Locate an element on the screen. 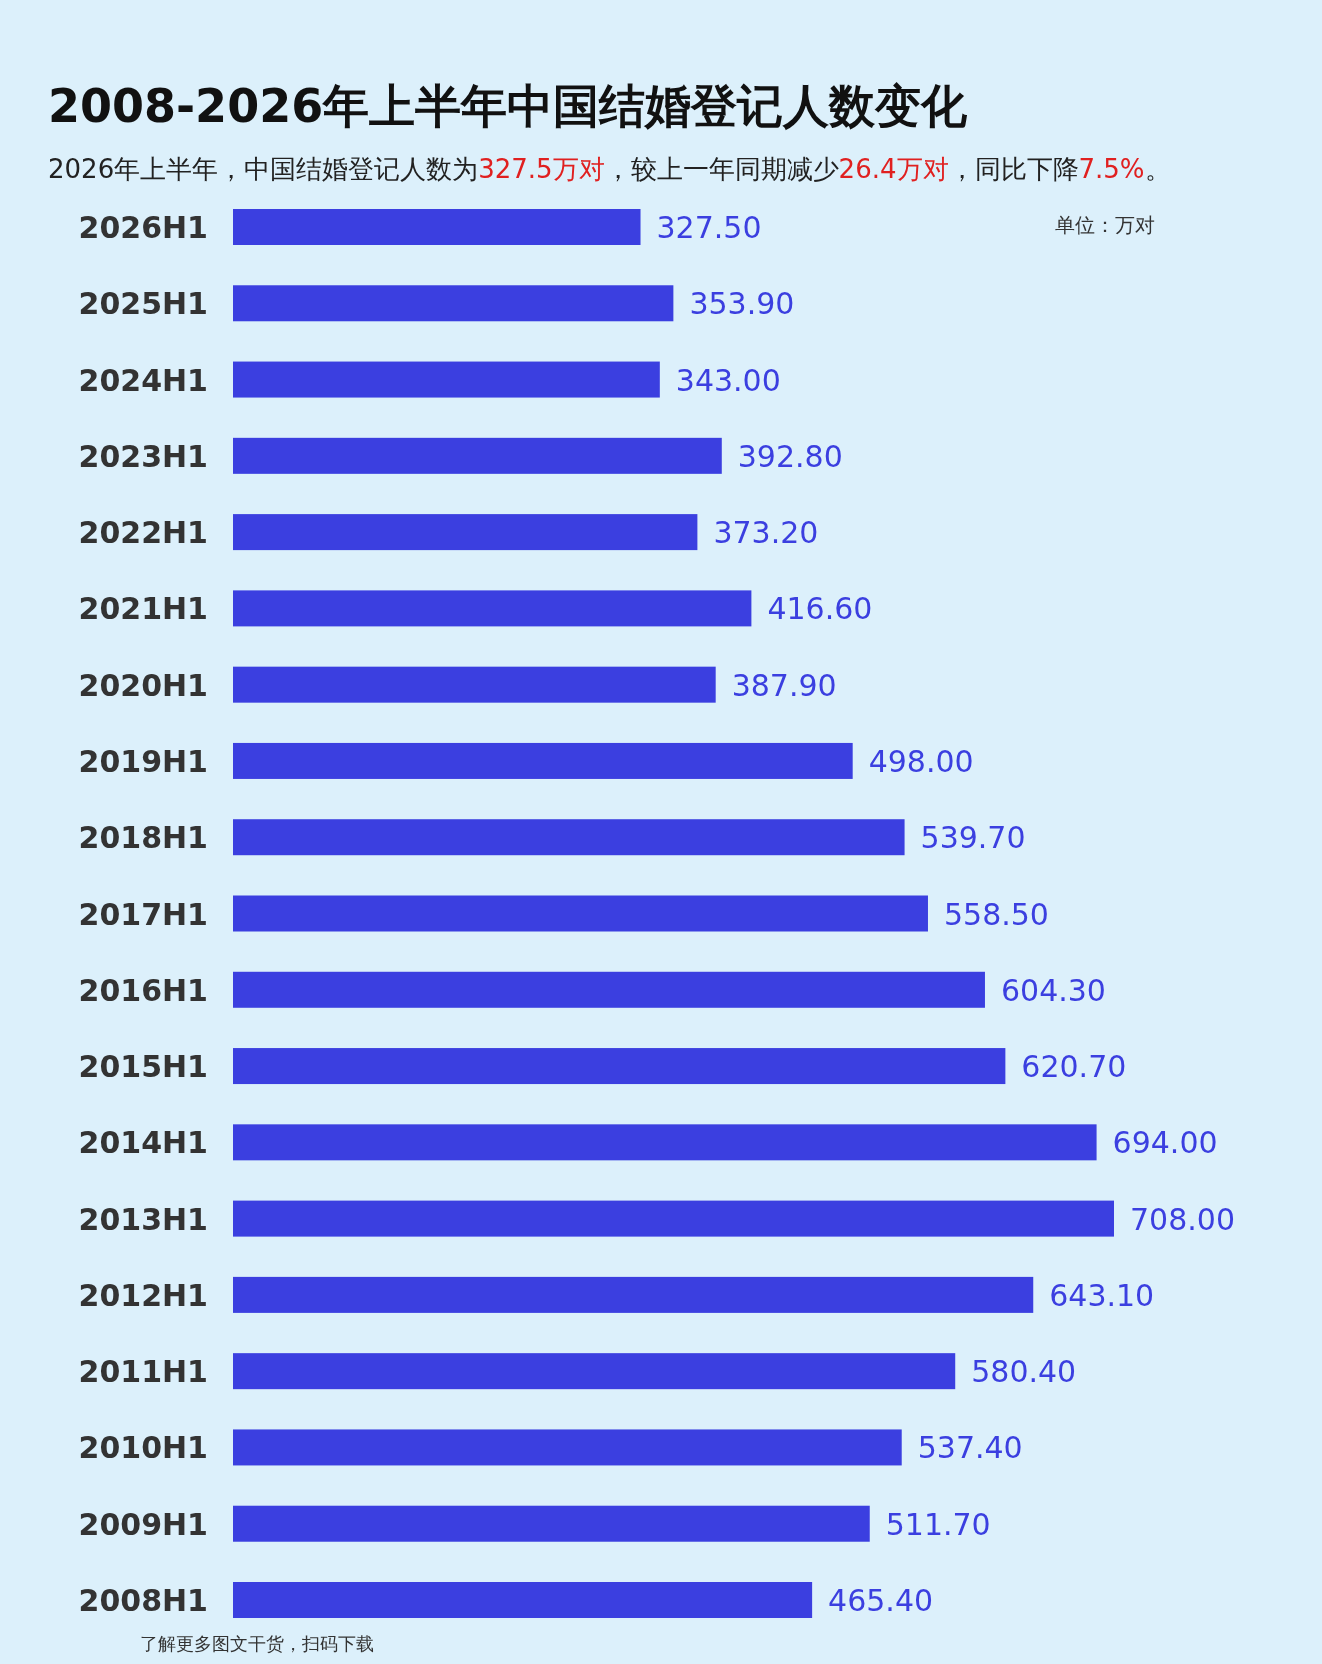 This screenshot has width=1322, height=1664. y-tick-label: 2021H1 is located at coordinates (143, 609).